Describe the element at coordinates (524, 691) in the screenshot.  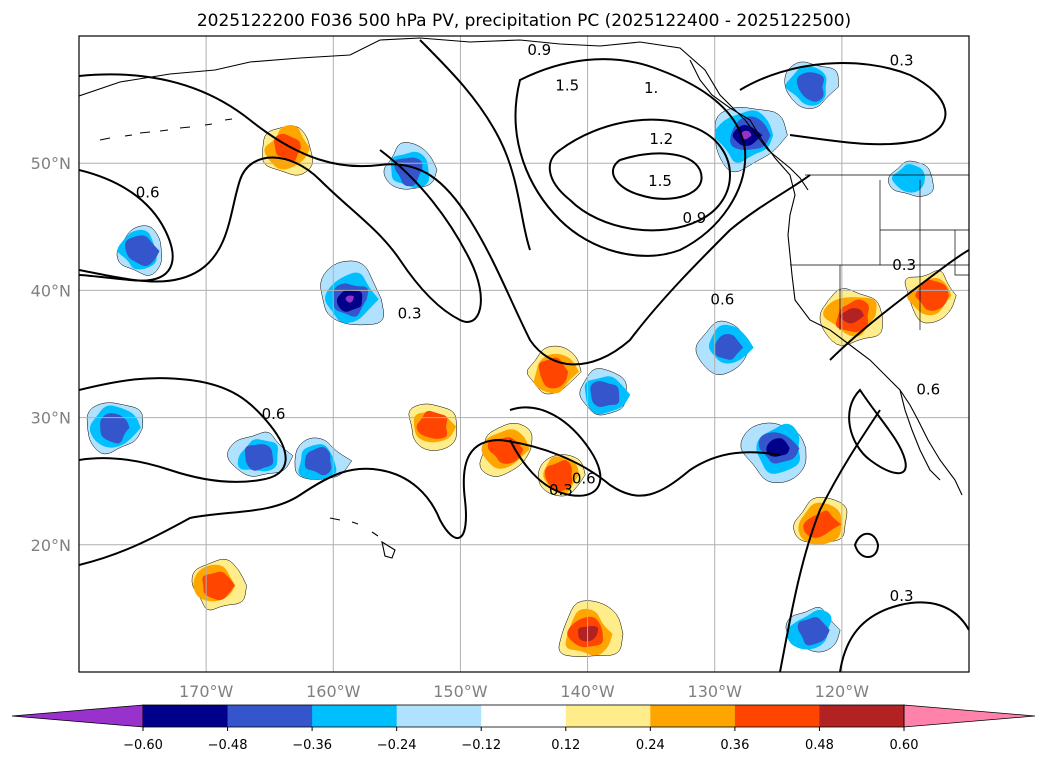
I see `x-axis-ticks: 170°W 160°W 150°W 140°W 130°W 120°W` at that location.